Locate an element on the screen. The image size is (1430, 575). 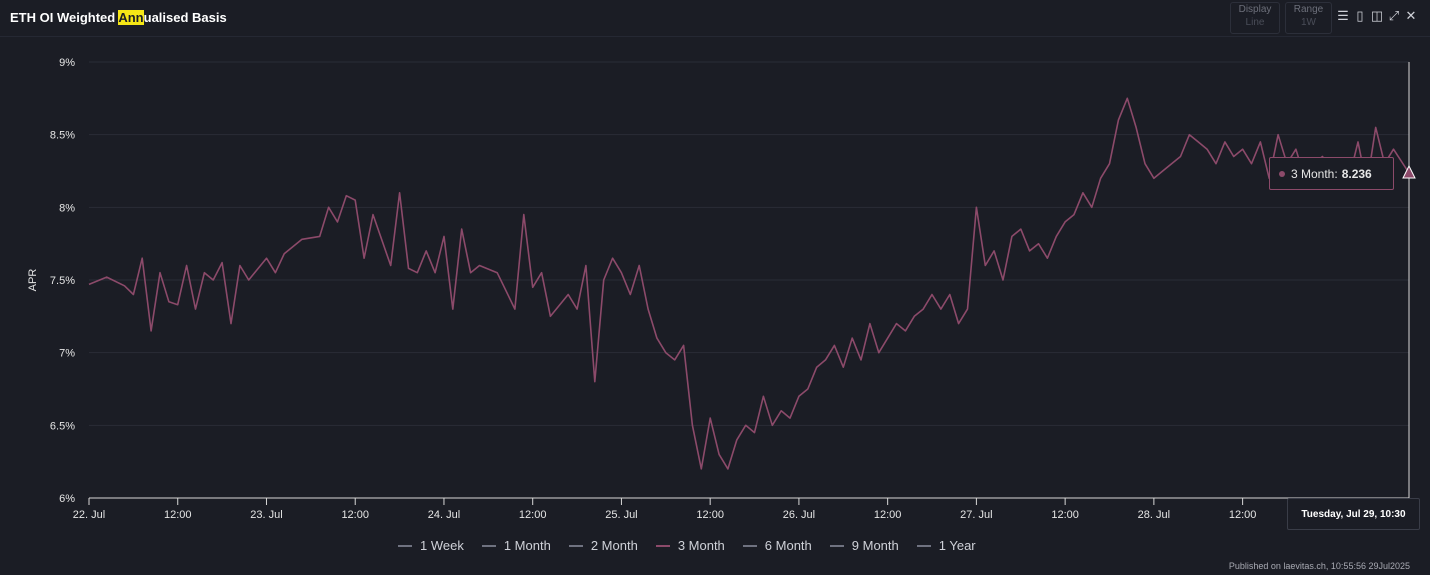
title-part: ualised Basis is located at coordinates (185, 17).